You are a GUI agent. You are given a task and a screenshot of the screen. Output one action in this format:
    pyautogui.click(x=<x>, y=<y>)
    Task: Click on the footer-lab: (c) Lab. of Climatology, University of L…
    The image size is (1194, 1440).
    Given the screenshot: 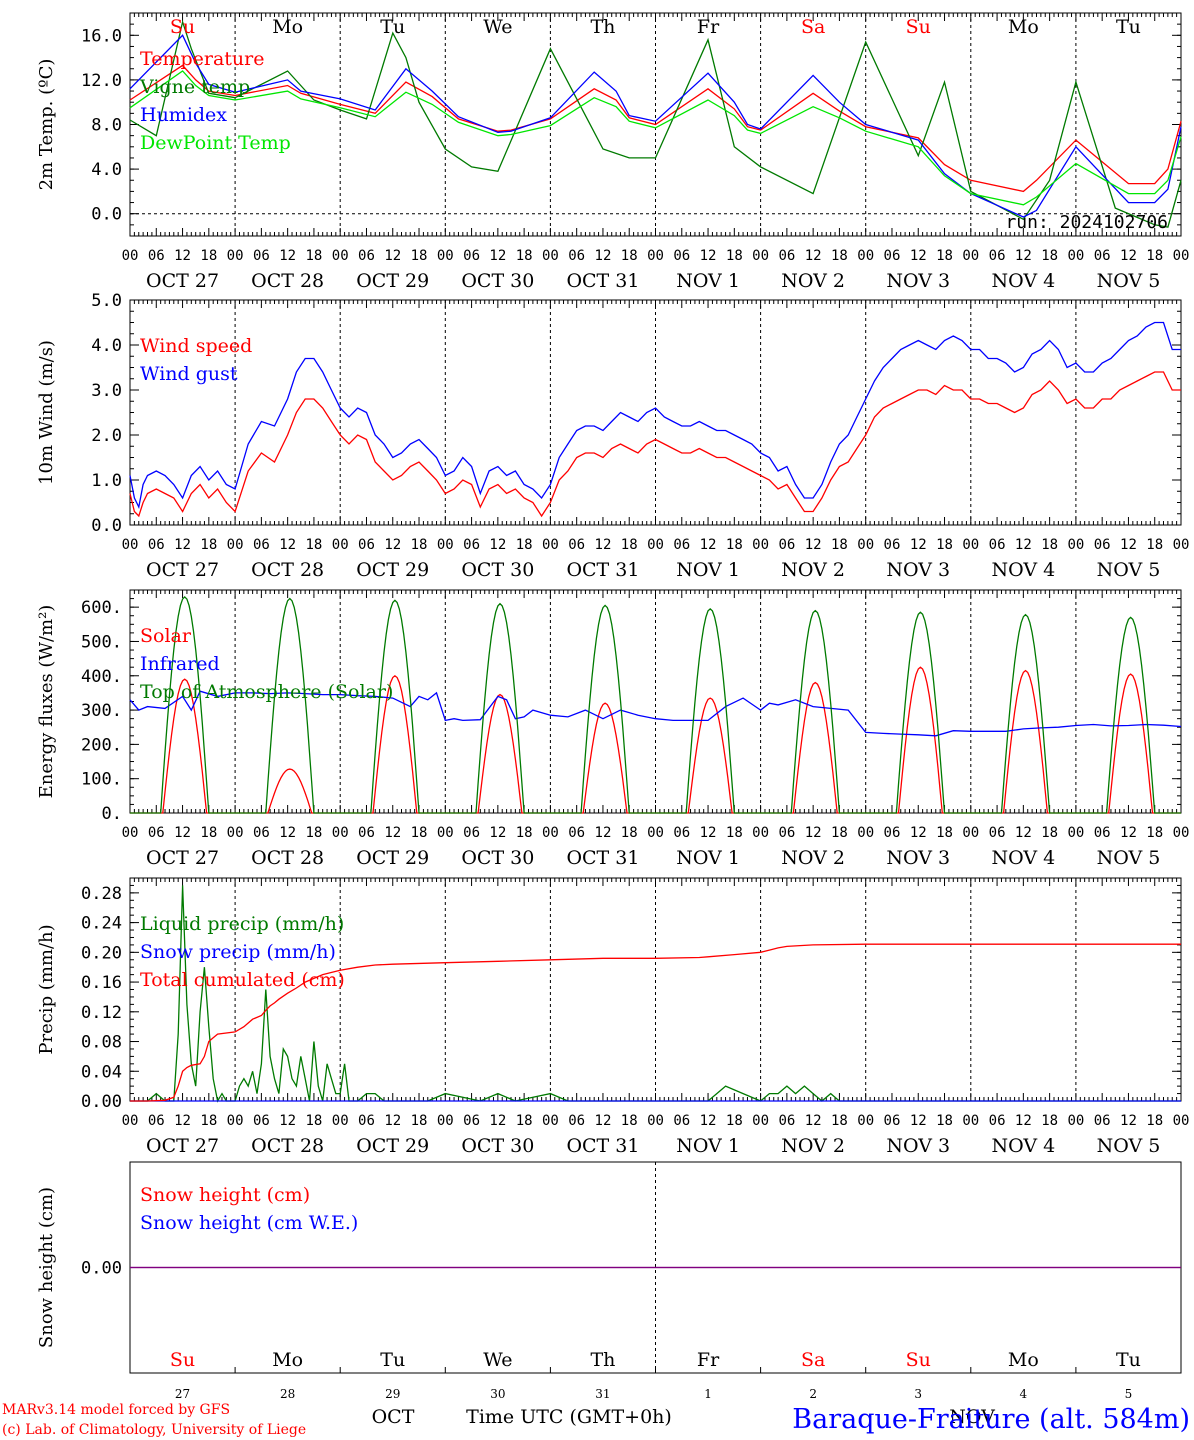 What is the action you would take?
    pyautogui.click(x=154, y=1430)
    